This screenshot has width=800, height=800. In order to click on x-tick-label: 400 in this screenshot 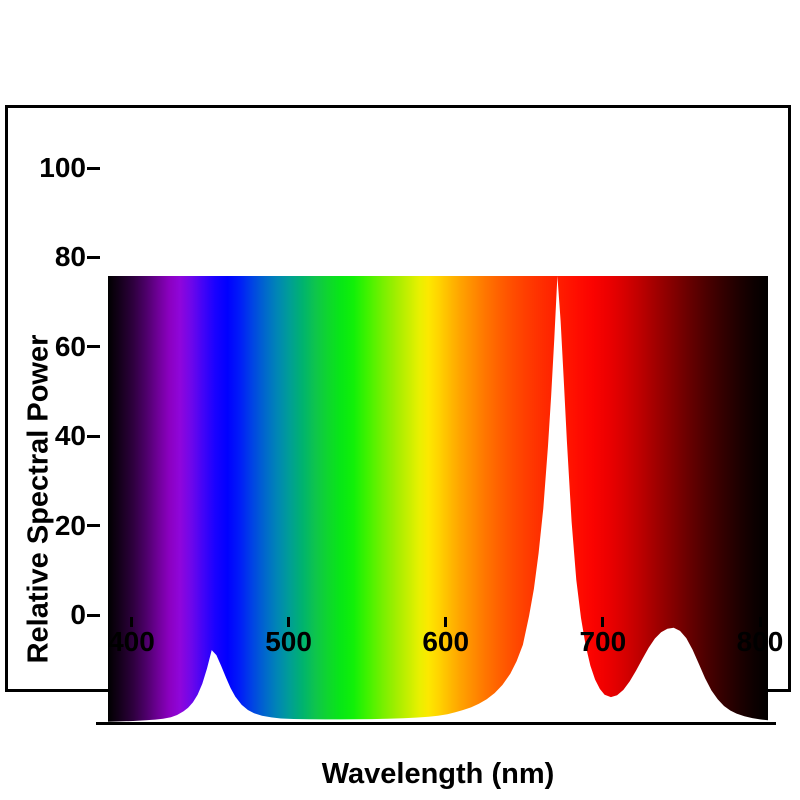, I will do `click(131, 641)`.